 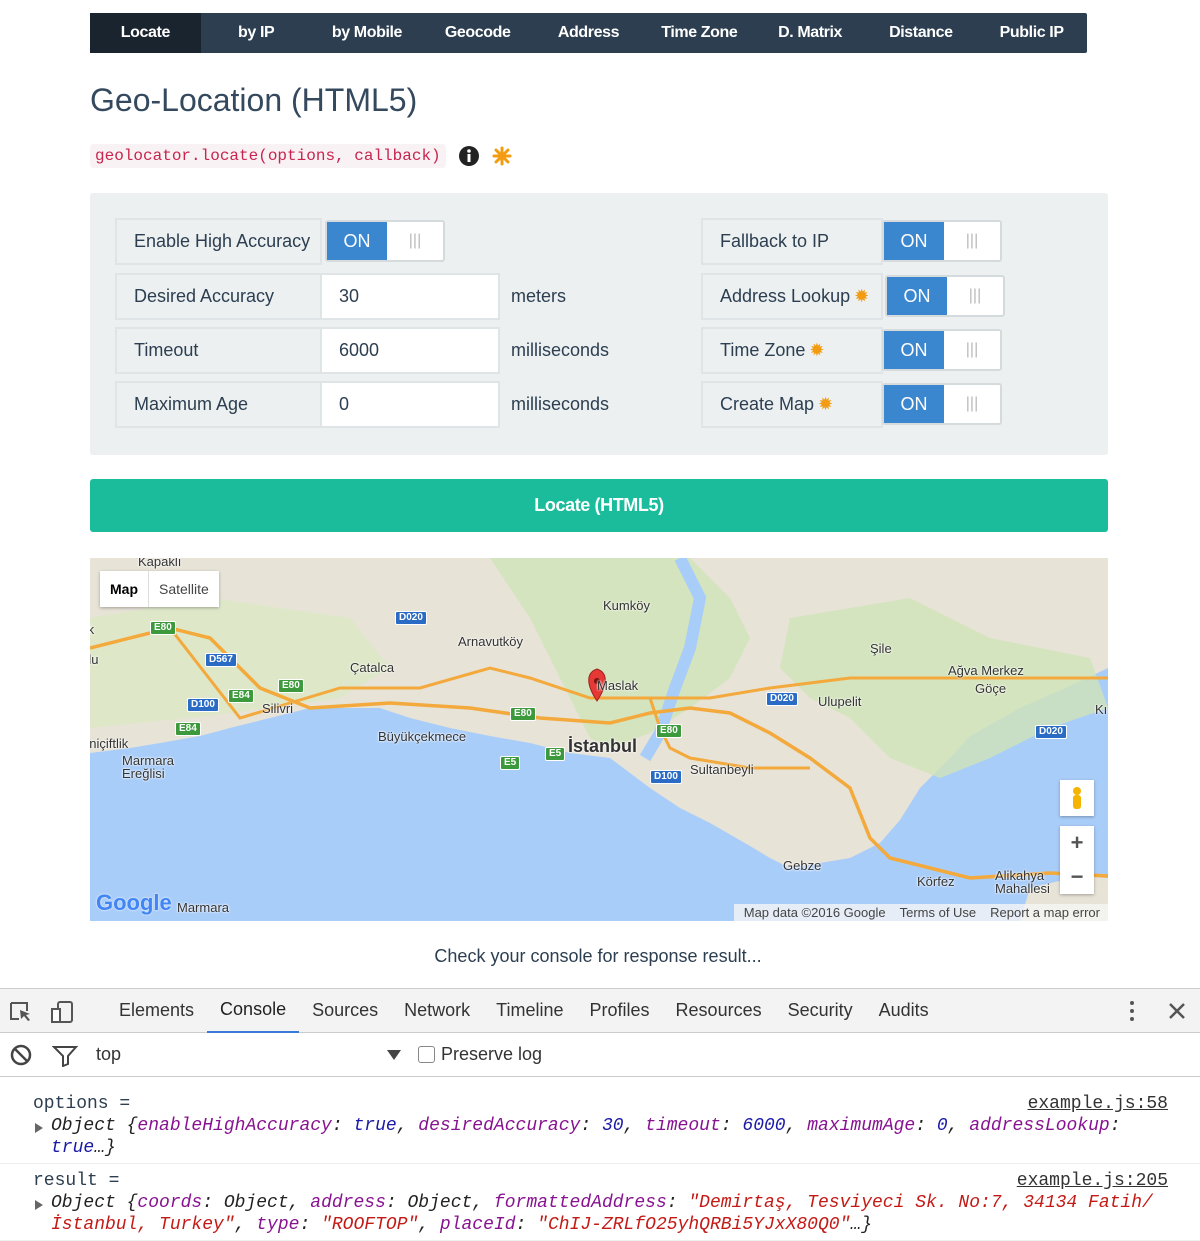 I want to click on map-place-label: Kı, so click(x=1101, y=709).